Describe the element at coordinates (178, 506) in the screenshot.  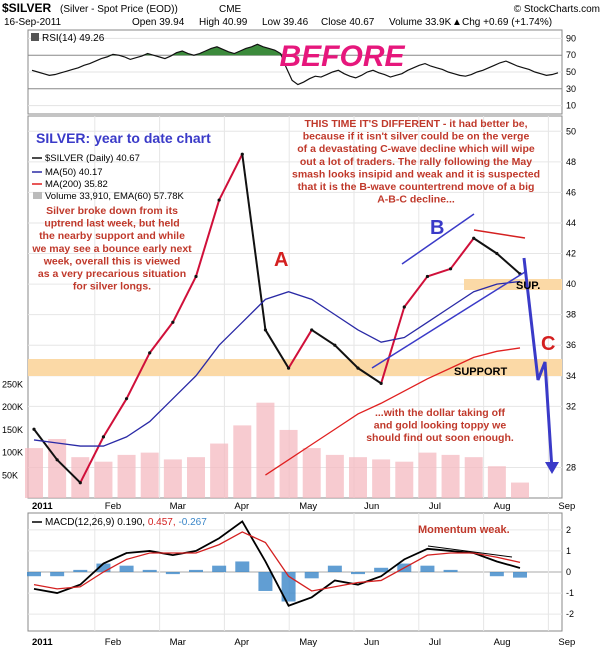
I see `month-label-mar: Mar` at that location.